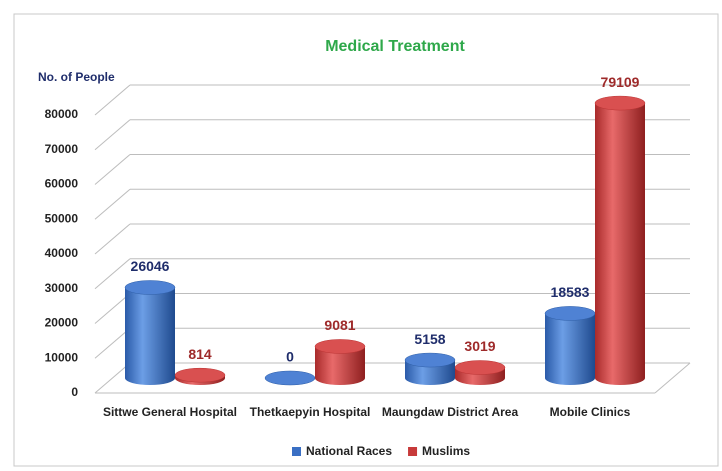  What do you see at coordinates (479, 346) in the screenshot?
I see `value-label: 3019` at bounding box center [479, 346].